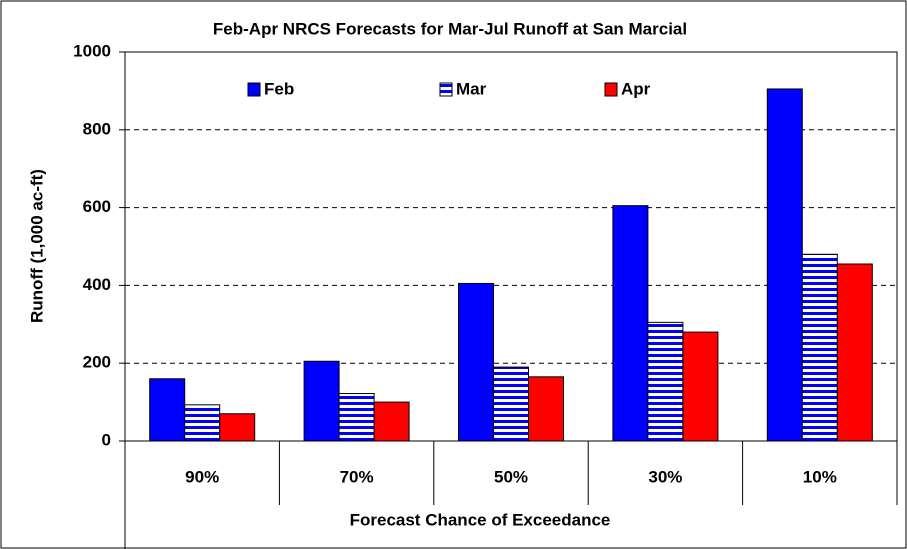 This screenshot has width=907, height=549. Describe the element at coordinates (92, 50) in the screenshot. I see `y-tick-label: 1000` at that location.